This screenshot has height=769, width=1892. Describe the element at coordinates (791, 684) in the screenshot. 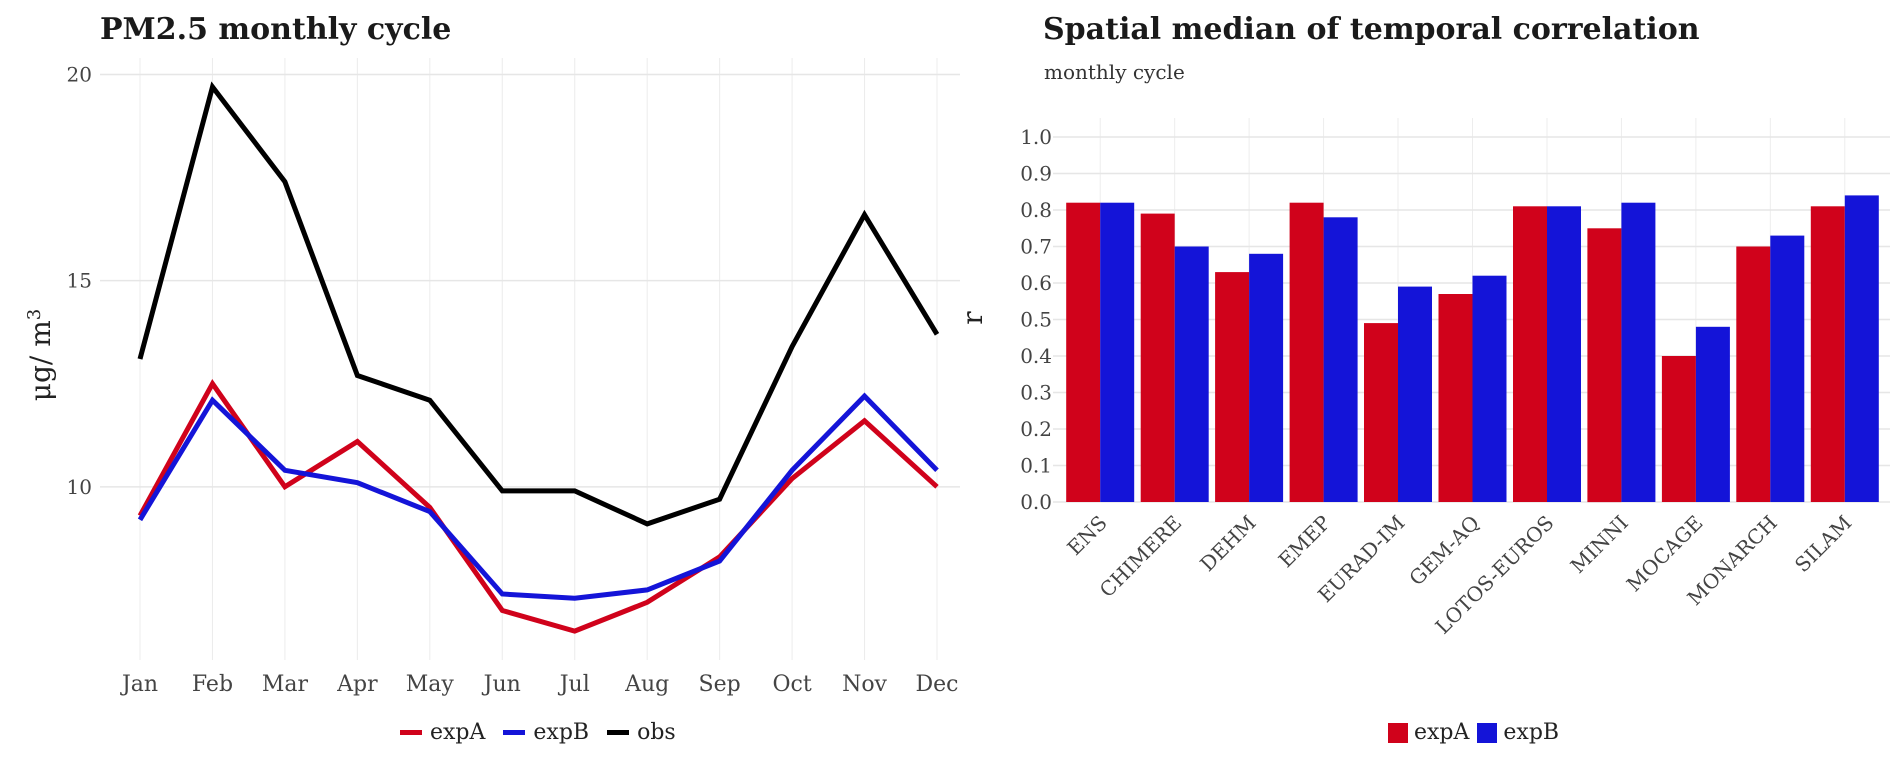

I see `x-tick-label: Oct` at that location.